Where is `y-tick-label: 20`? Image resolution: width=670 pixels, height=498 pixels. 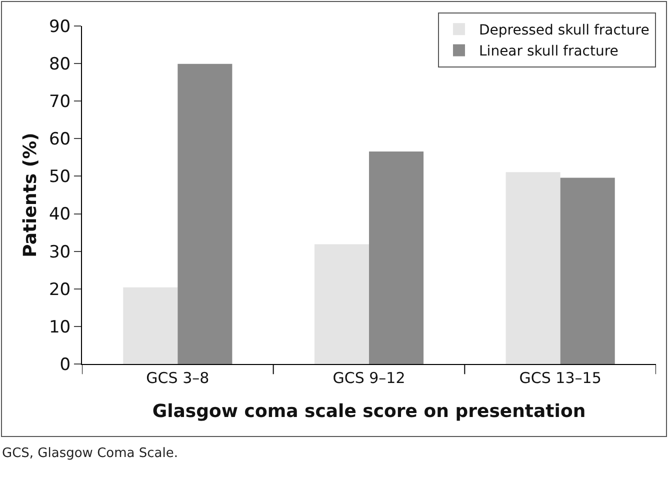 y-tick-label: 20 is located at coordinates (59, 290).